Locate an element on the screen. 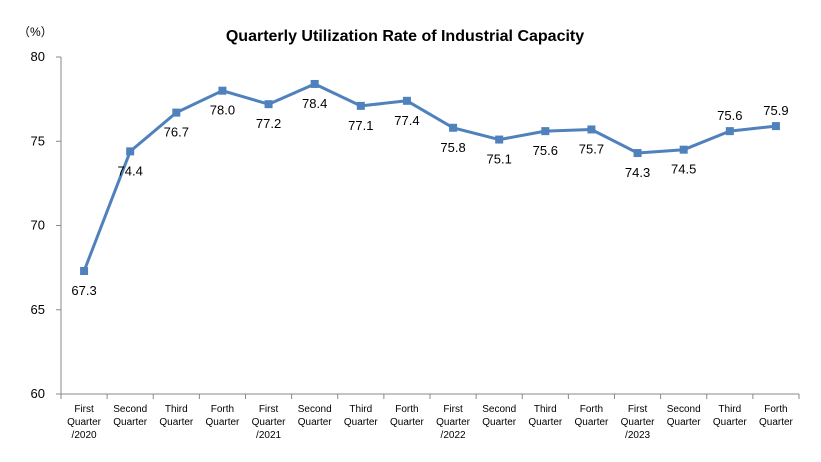 Image resolution: width=821 pixels, height=462 pixels. x-tick-label: First Quarter/2020 is located at coordinates (84, 422).